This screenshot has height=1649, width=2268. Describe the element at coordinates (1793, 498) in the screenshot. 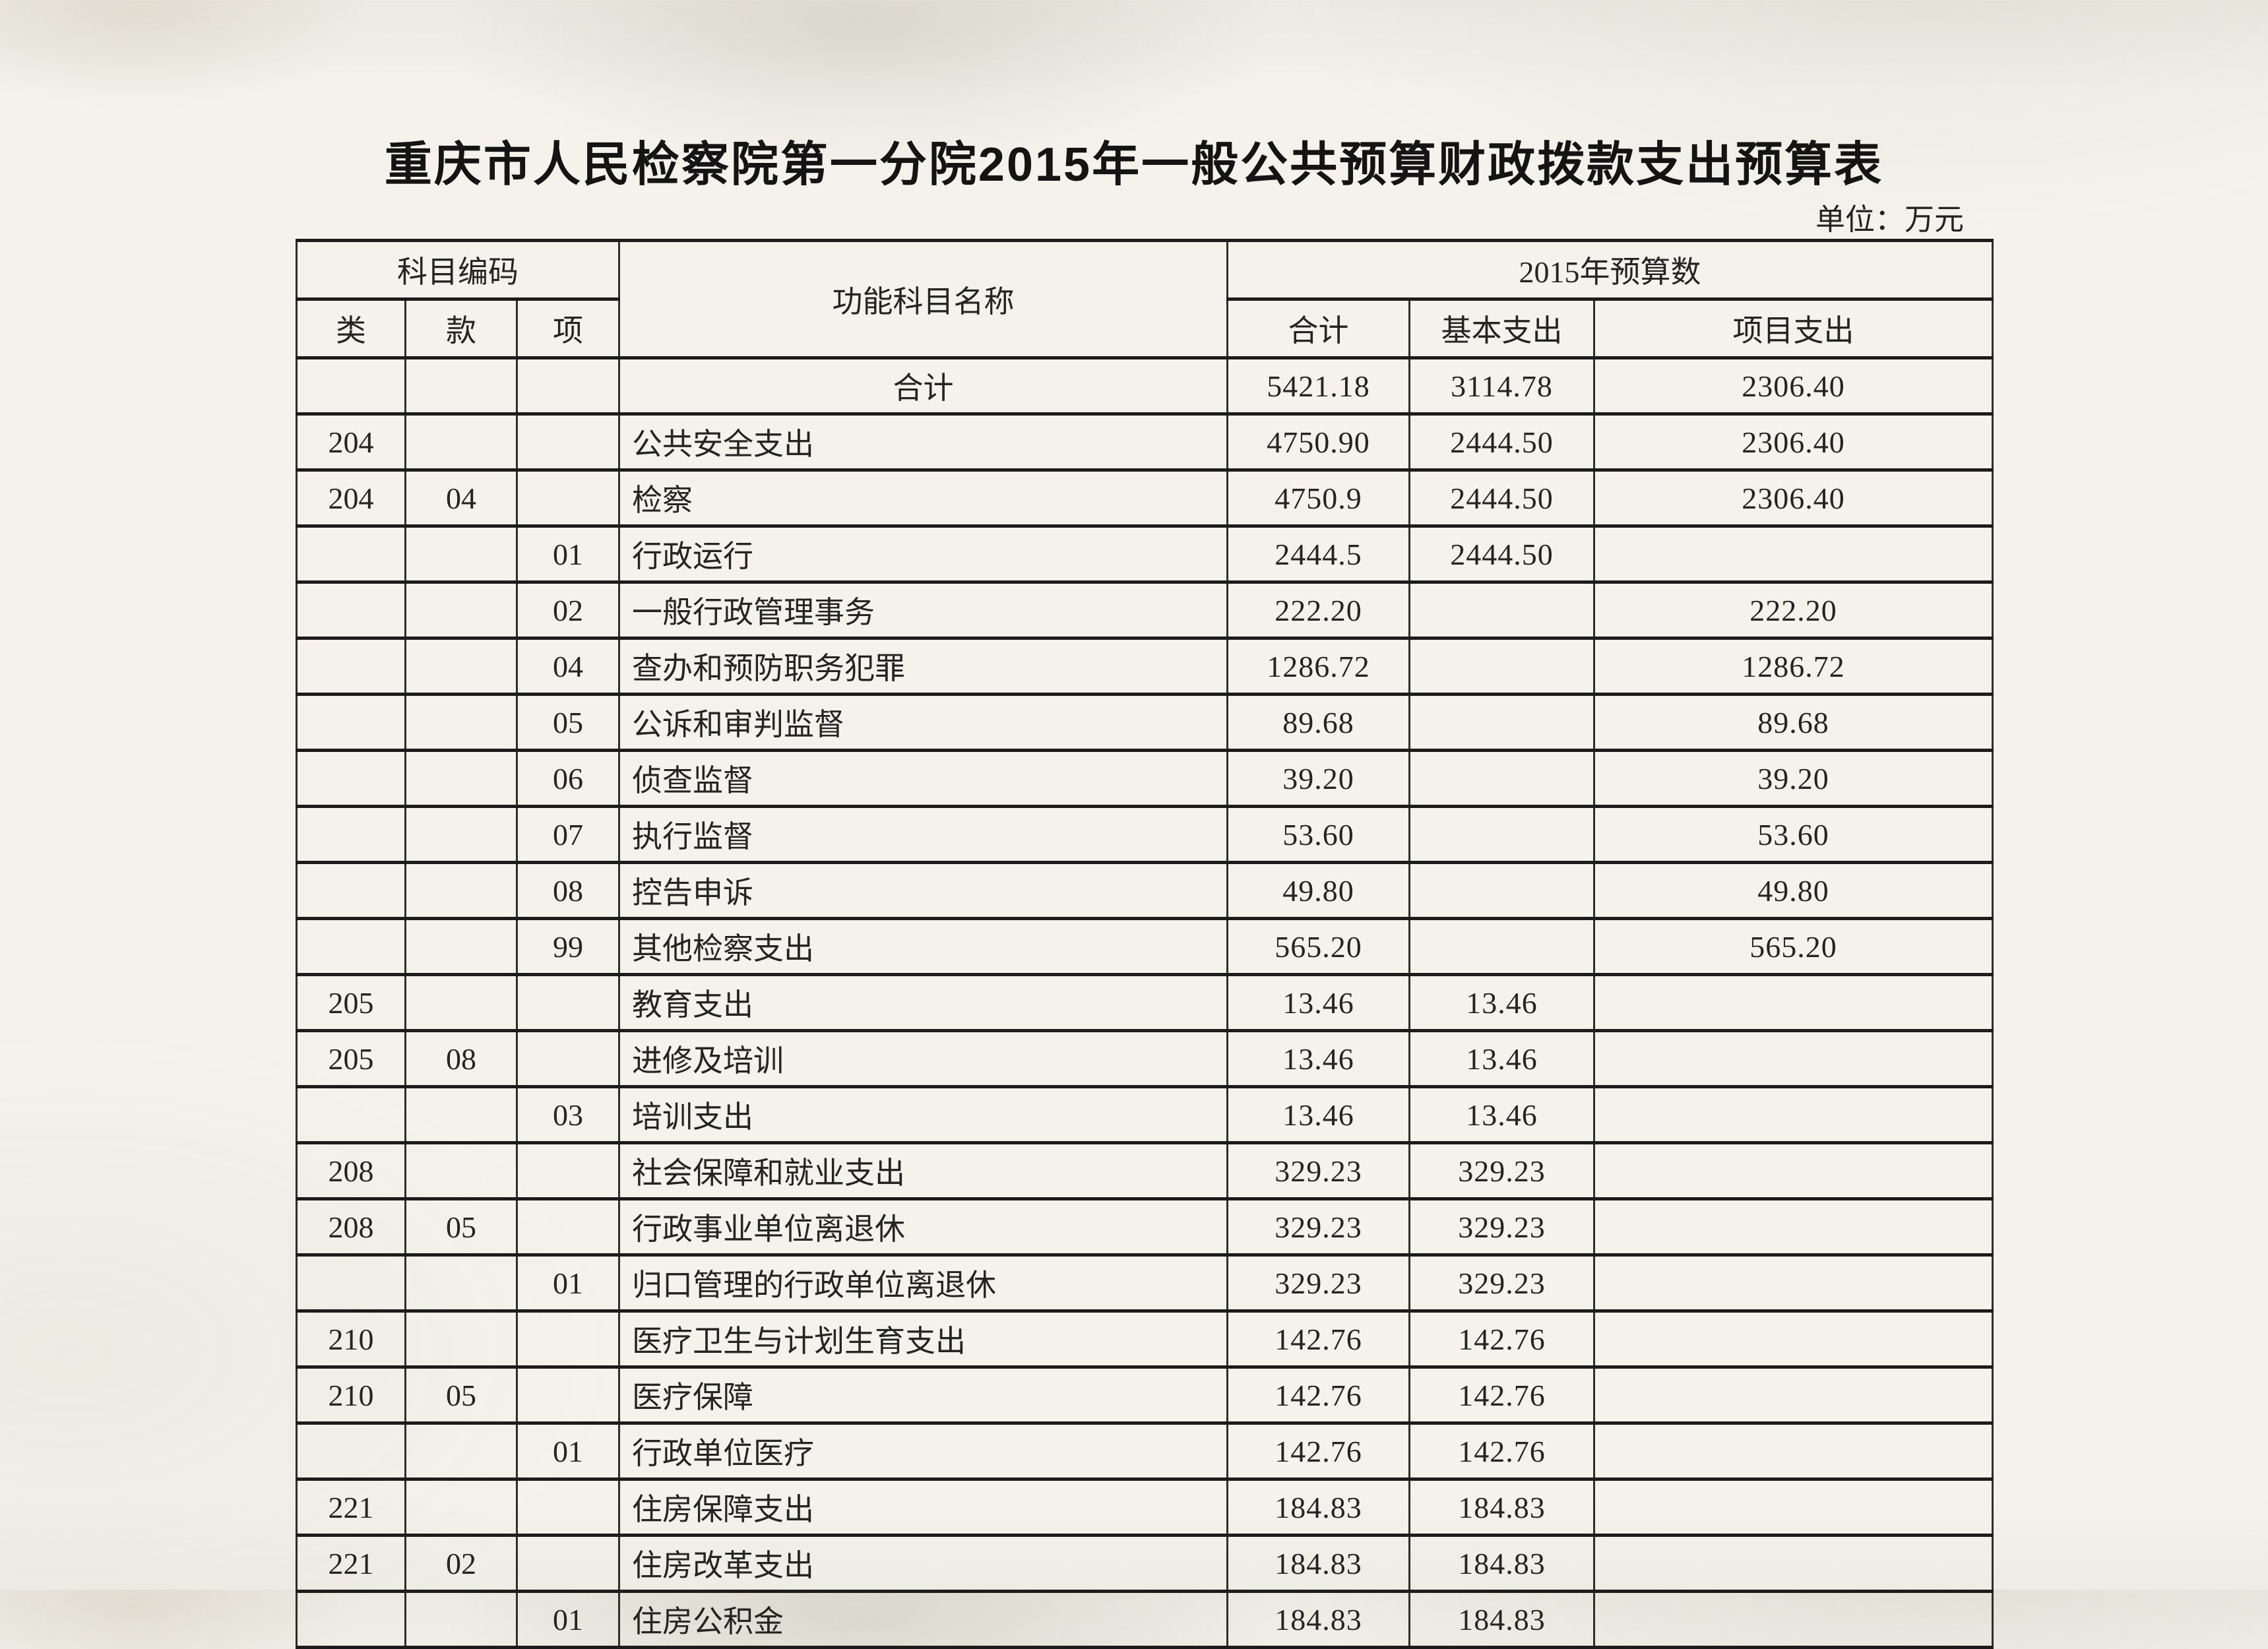

I see `cell-project: 2306.40` at that location.